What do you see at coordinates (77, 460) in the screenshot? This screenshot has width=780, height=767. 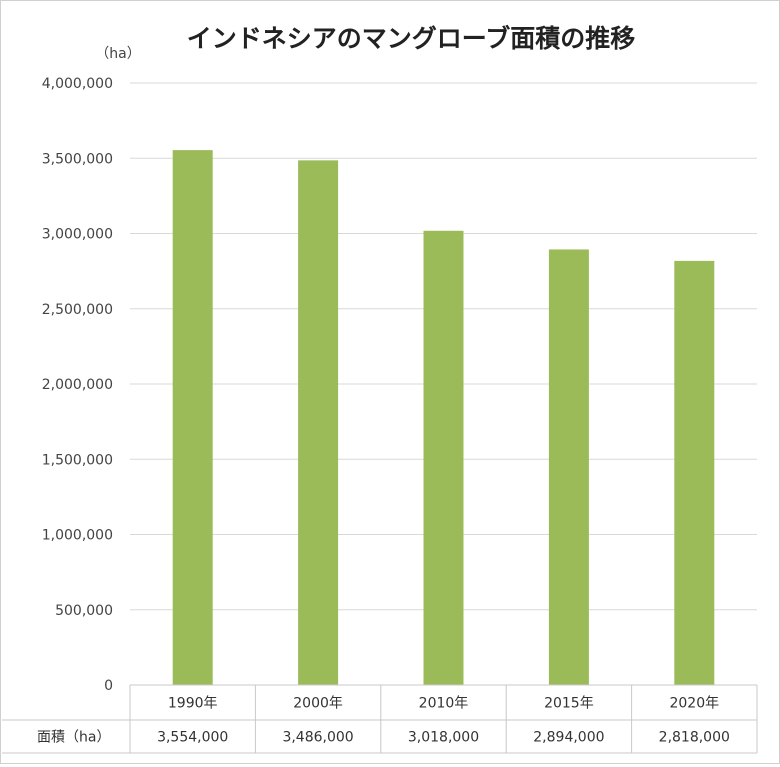 I see `y-tick-label: 1,500,000` at bounding box center [77, 460].